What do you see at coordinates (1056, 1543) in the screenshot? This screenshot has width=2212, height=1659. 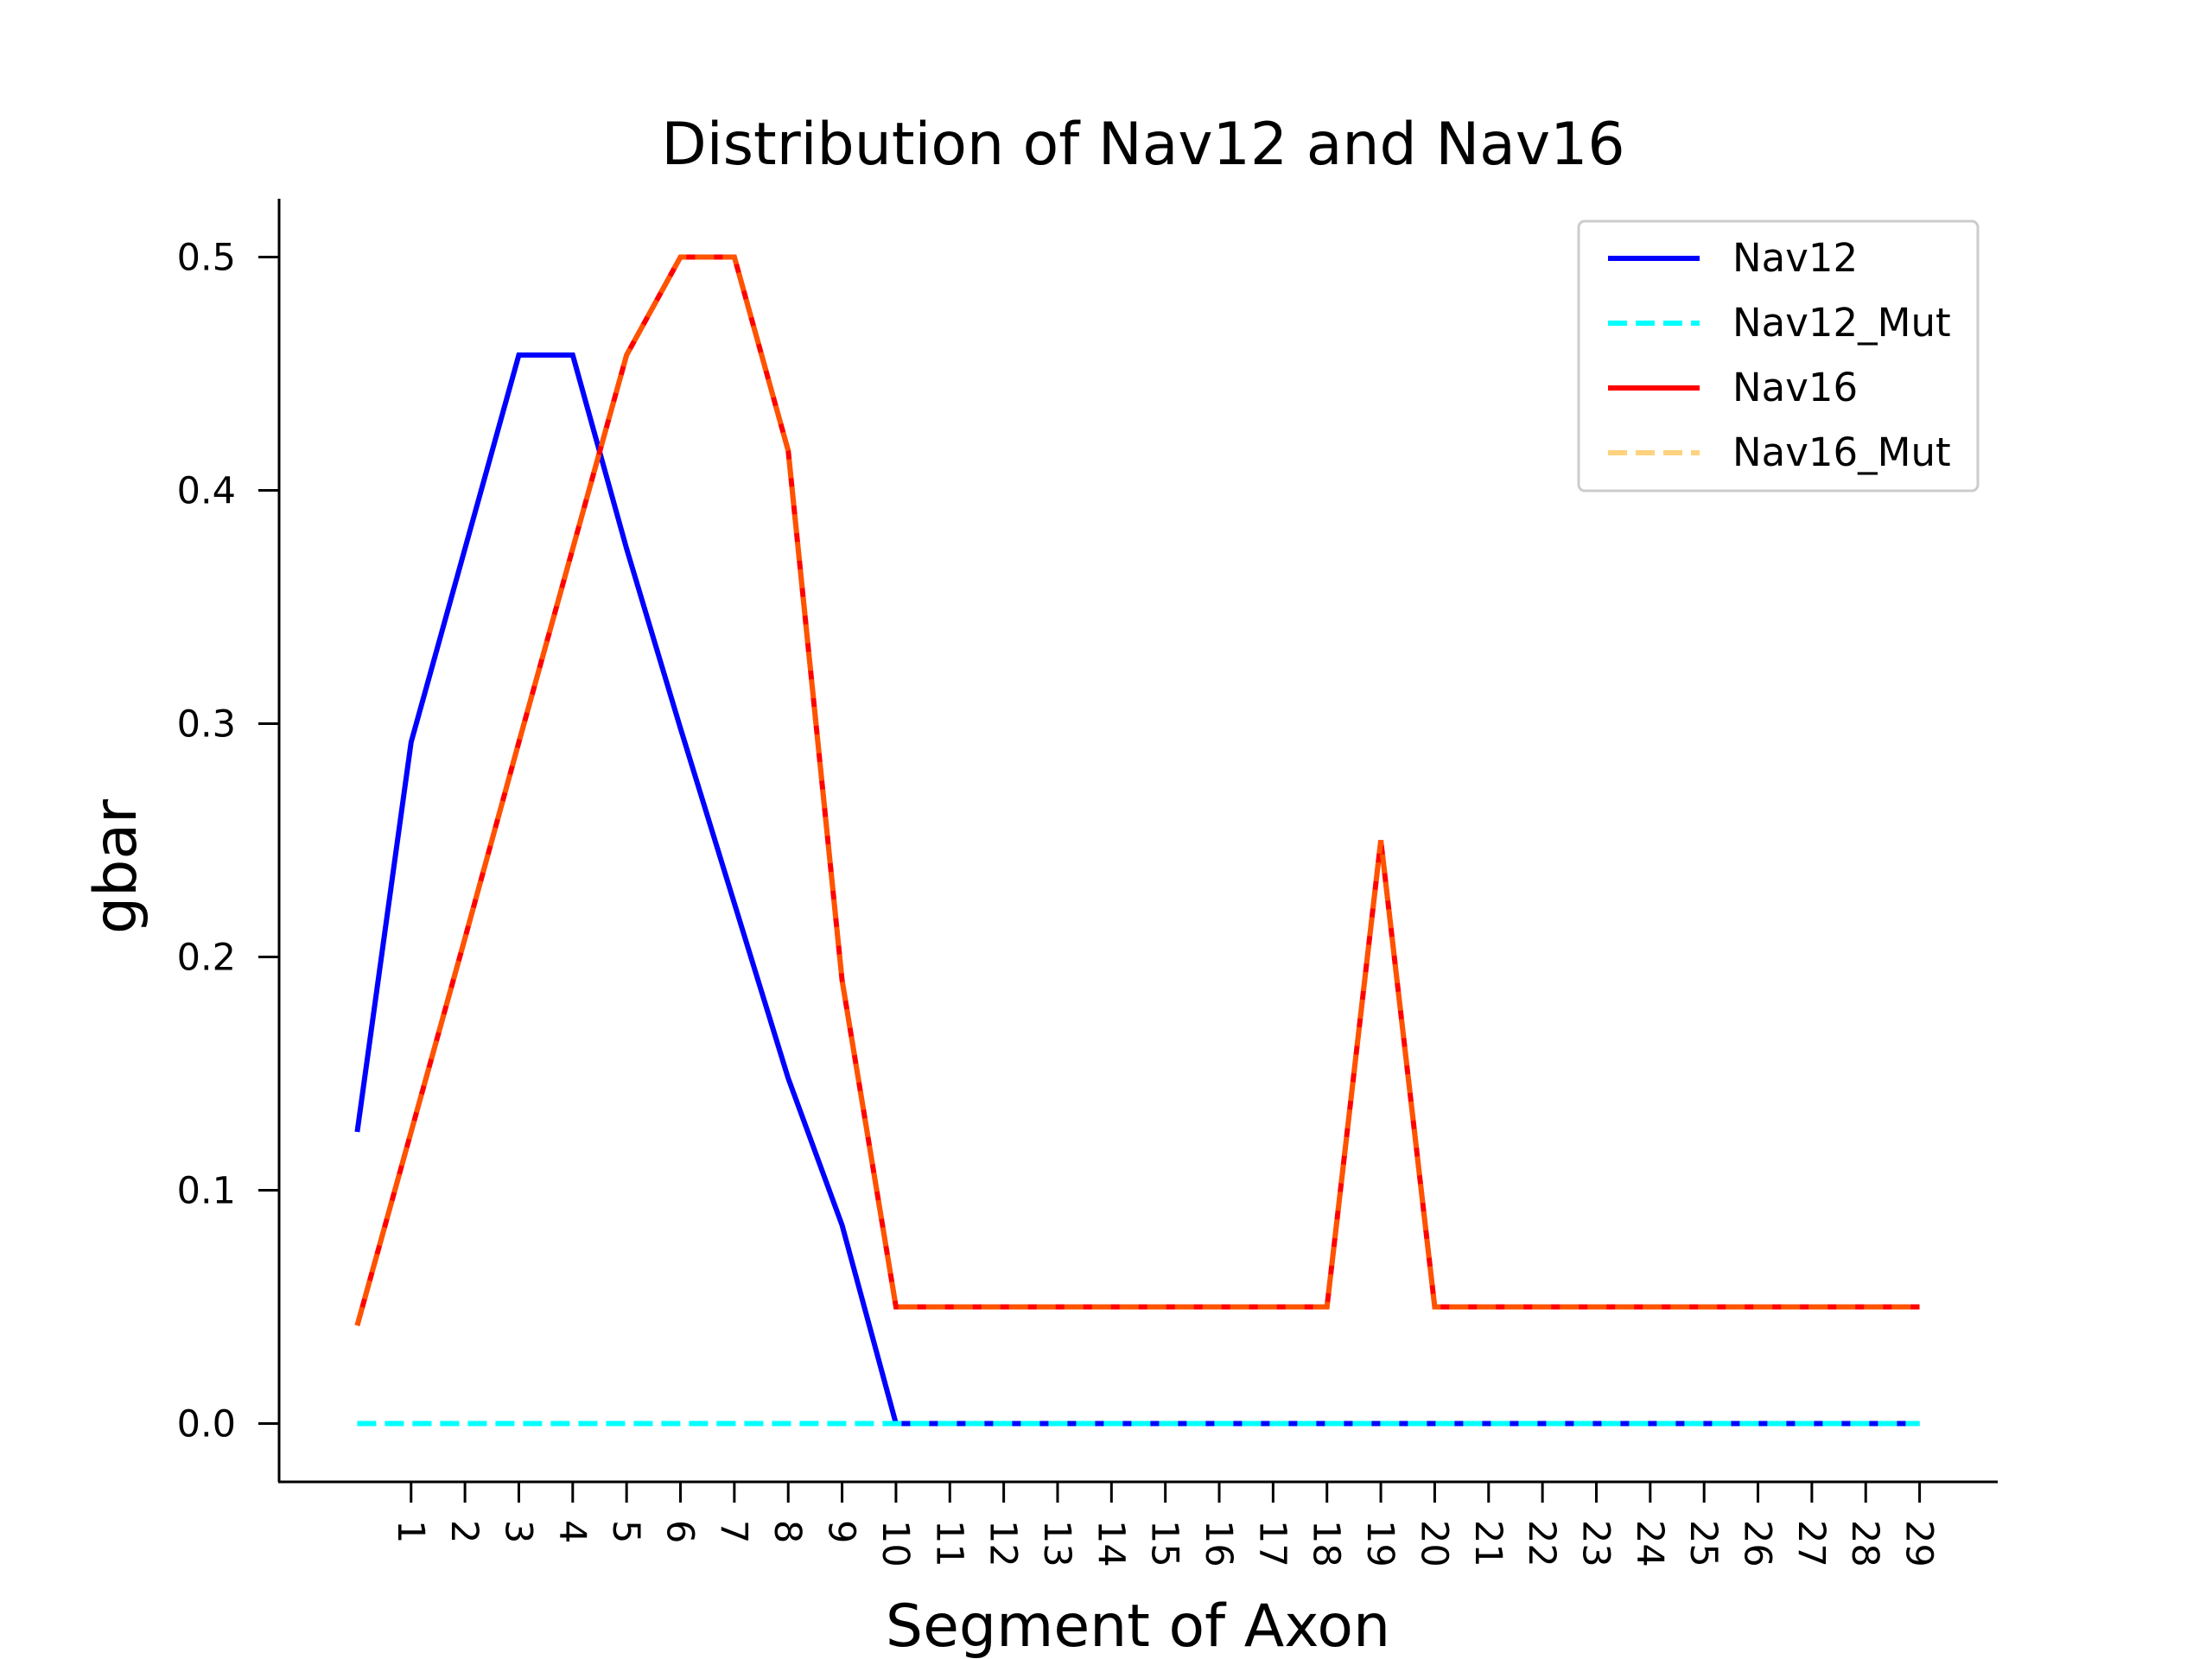 I see `x-tick-label: 13` at bounding box center [1056, 1543].